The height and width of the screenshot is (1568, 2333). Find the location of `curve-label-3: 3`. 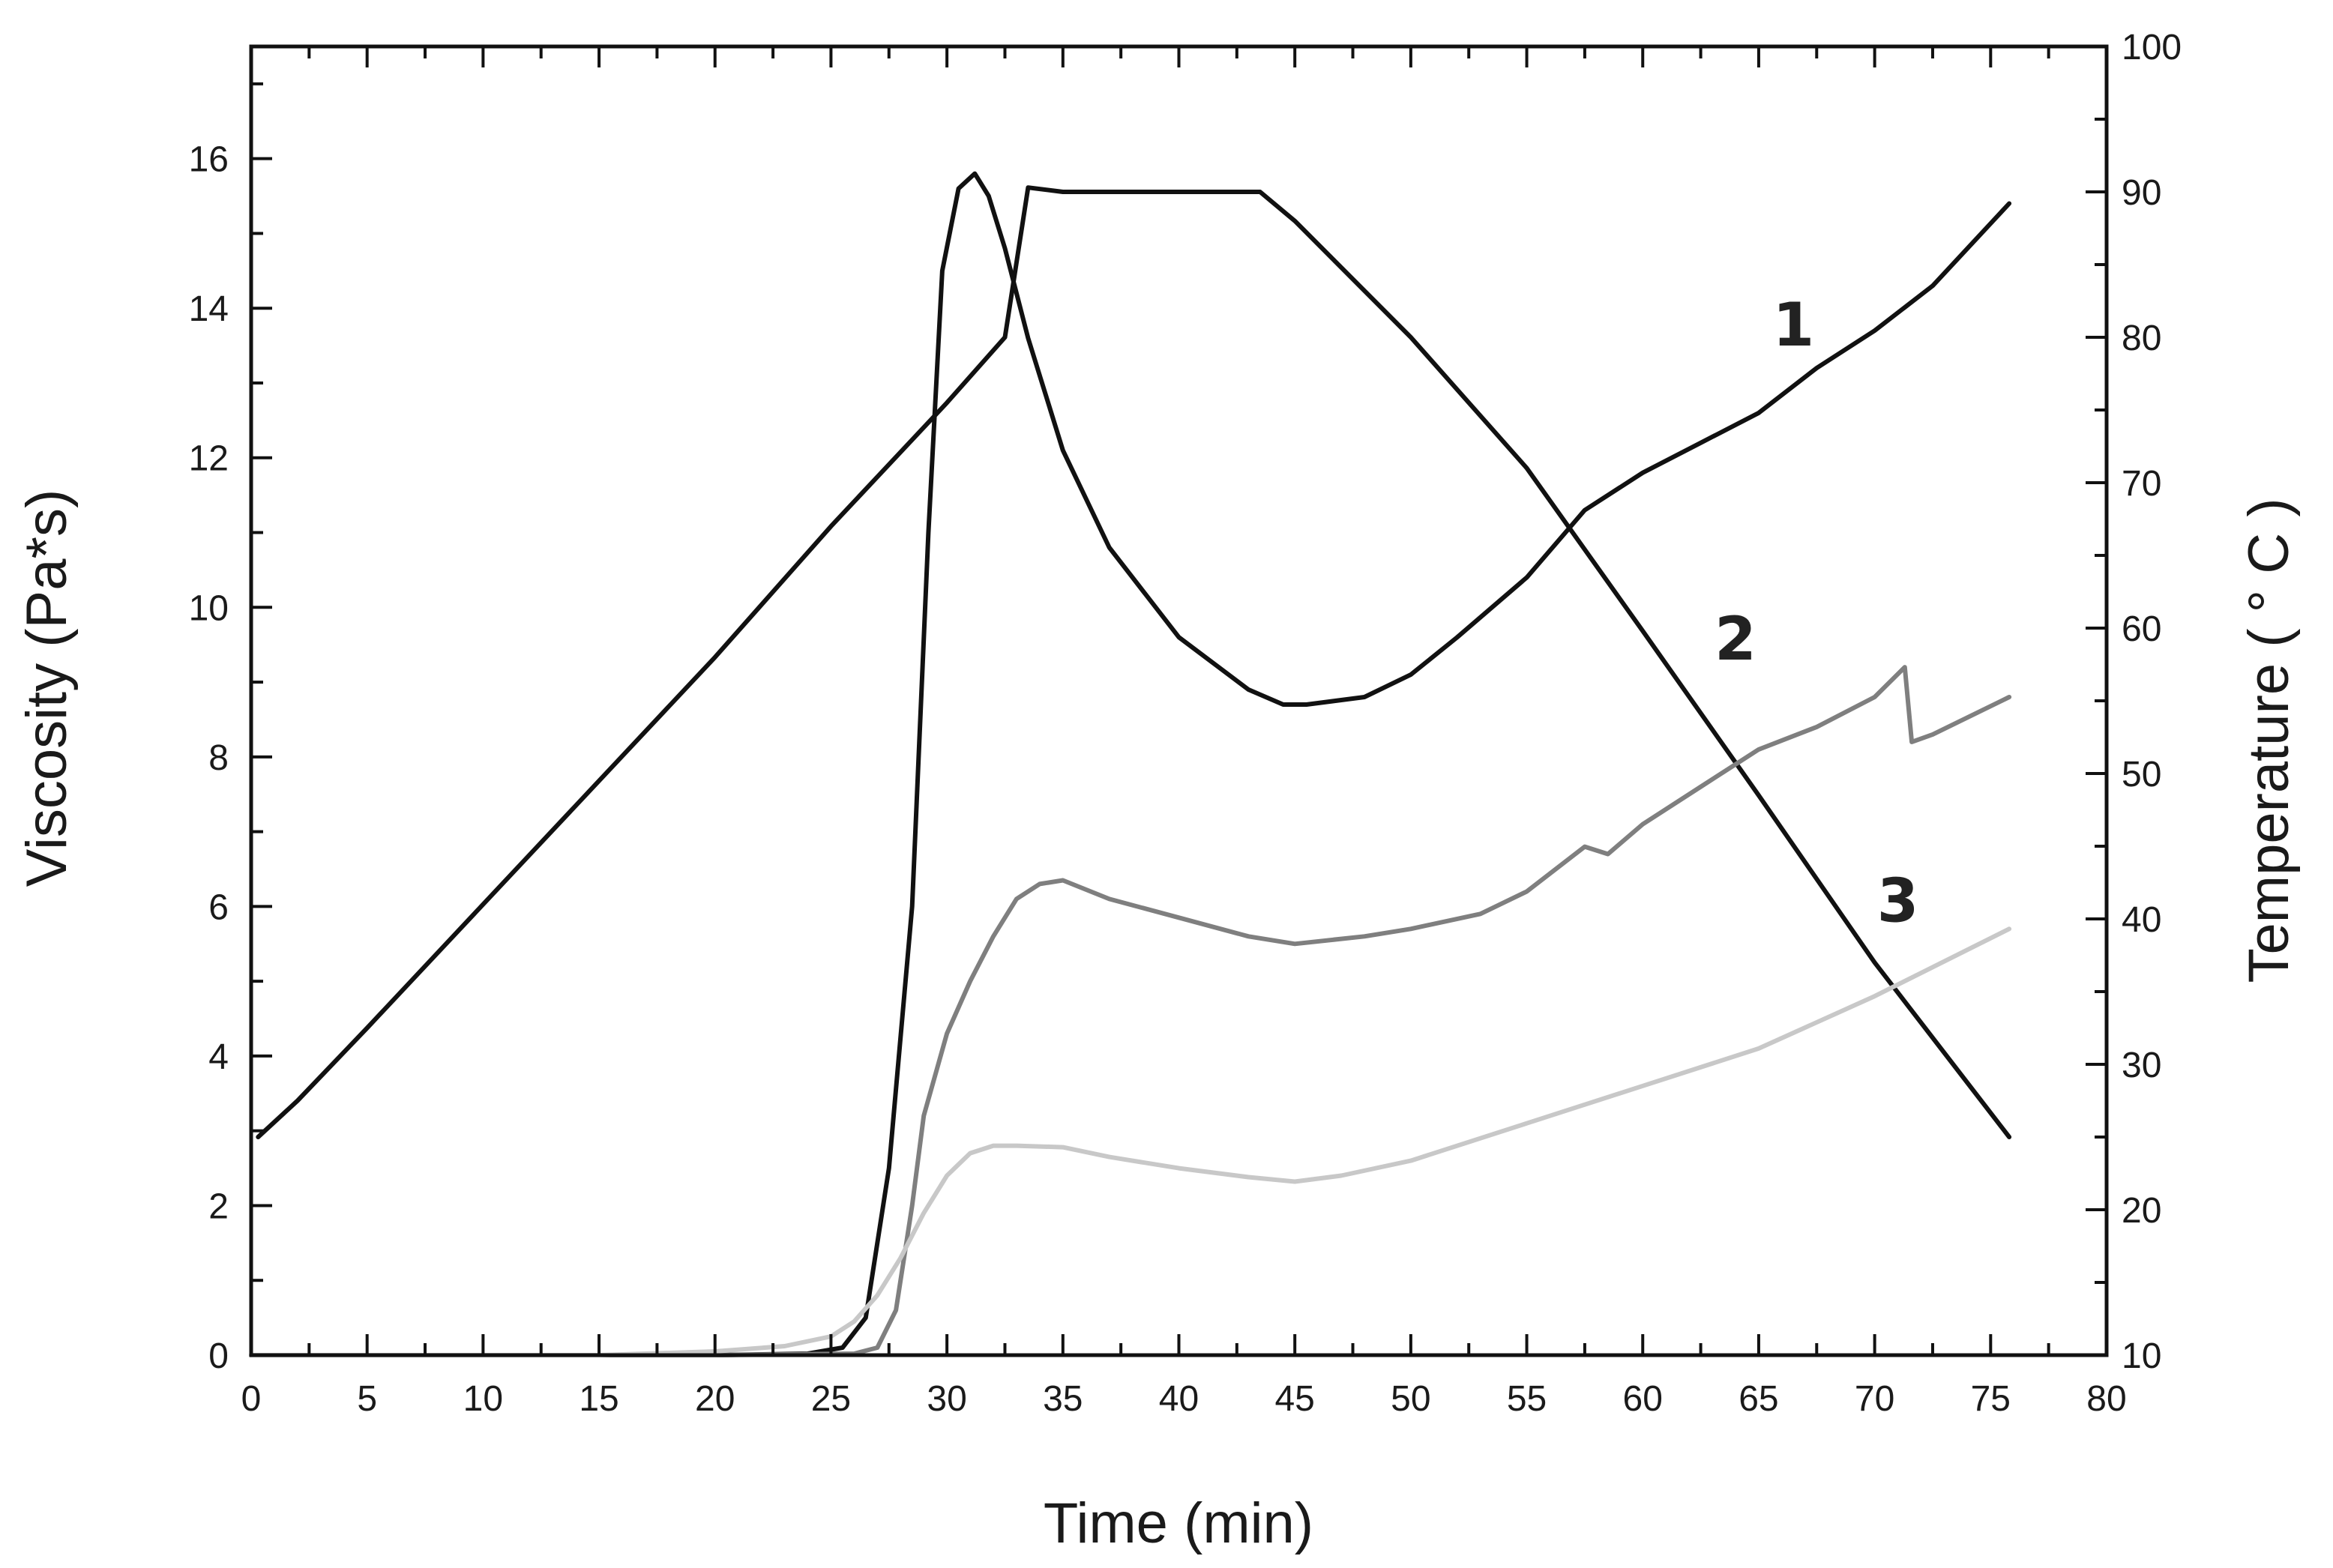

curve-label-3: 3 is located at coordinates (1898, 900).